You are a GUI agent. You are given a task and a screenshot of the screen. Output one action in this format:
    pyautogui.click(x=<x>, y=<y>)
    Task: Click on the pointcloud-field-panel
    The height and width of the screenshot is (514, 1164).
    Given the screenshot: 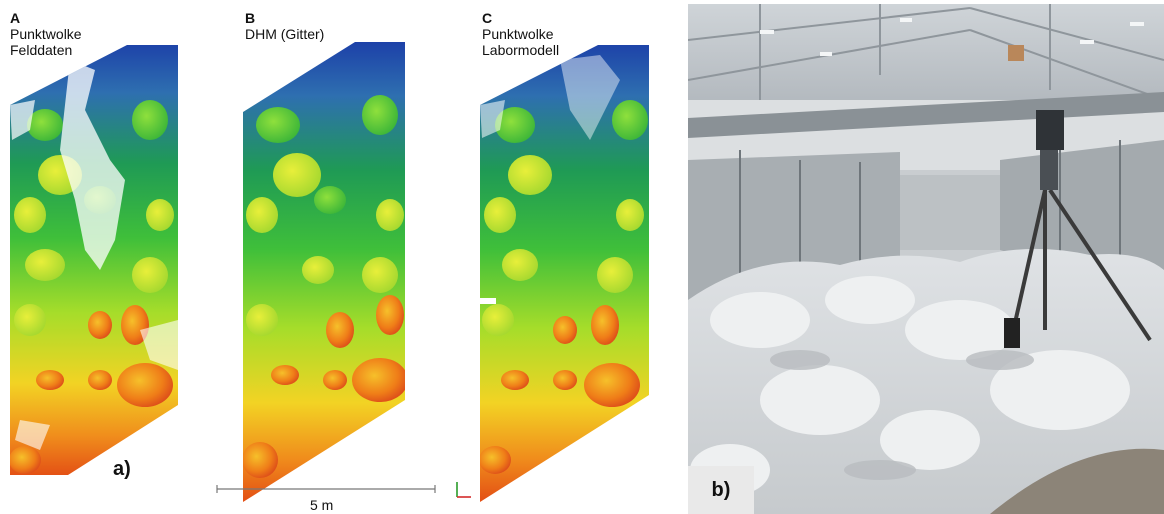 What is the action you would take?
    pyautogui.click(x=94, y=260)
    